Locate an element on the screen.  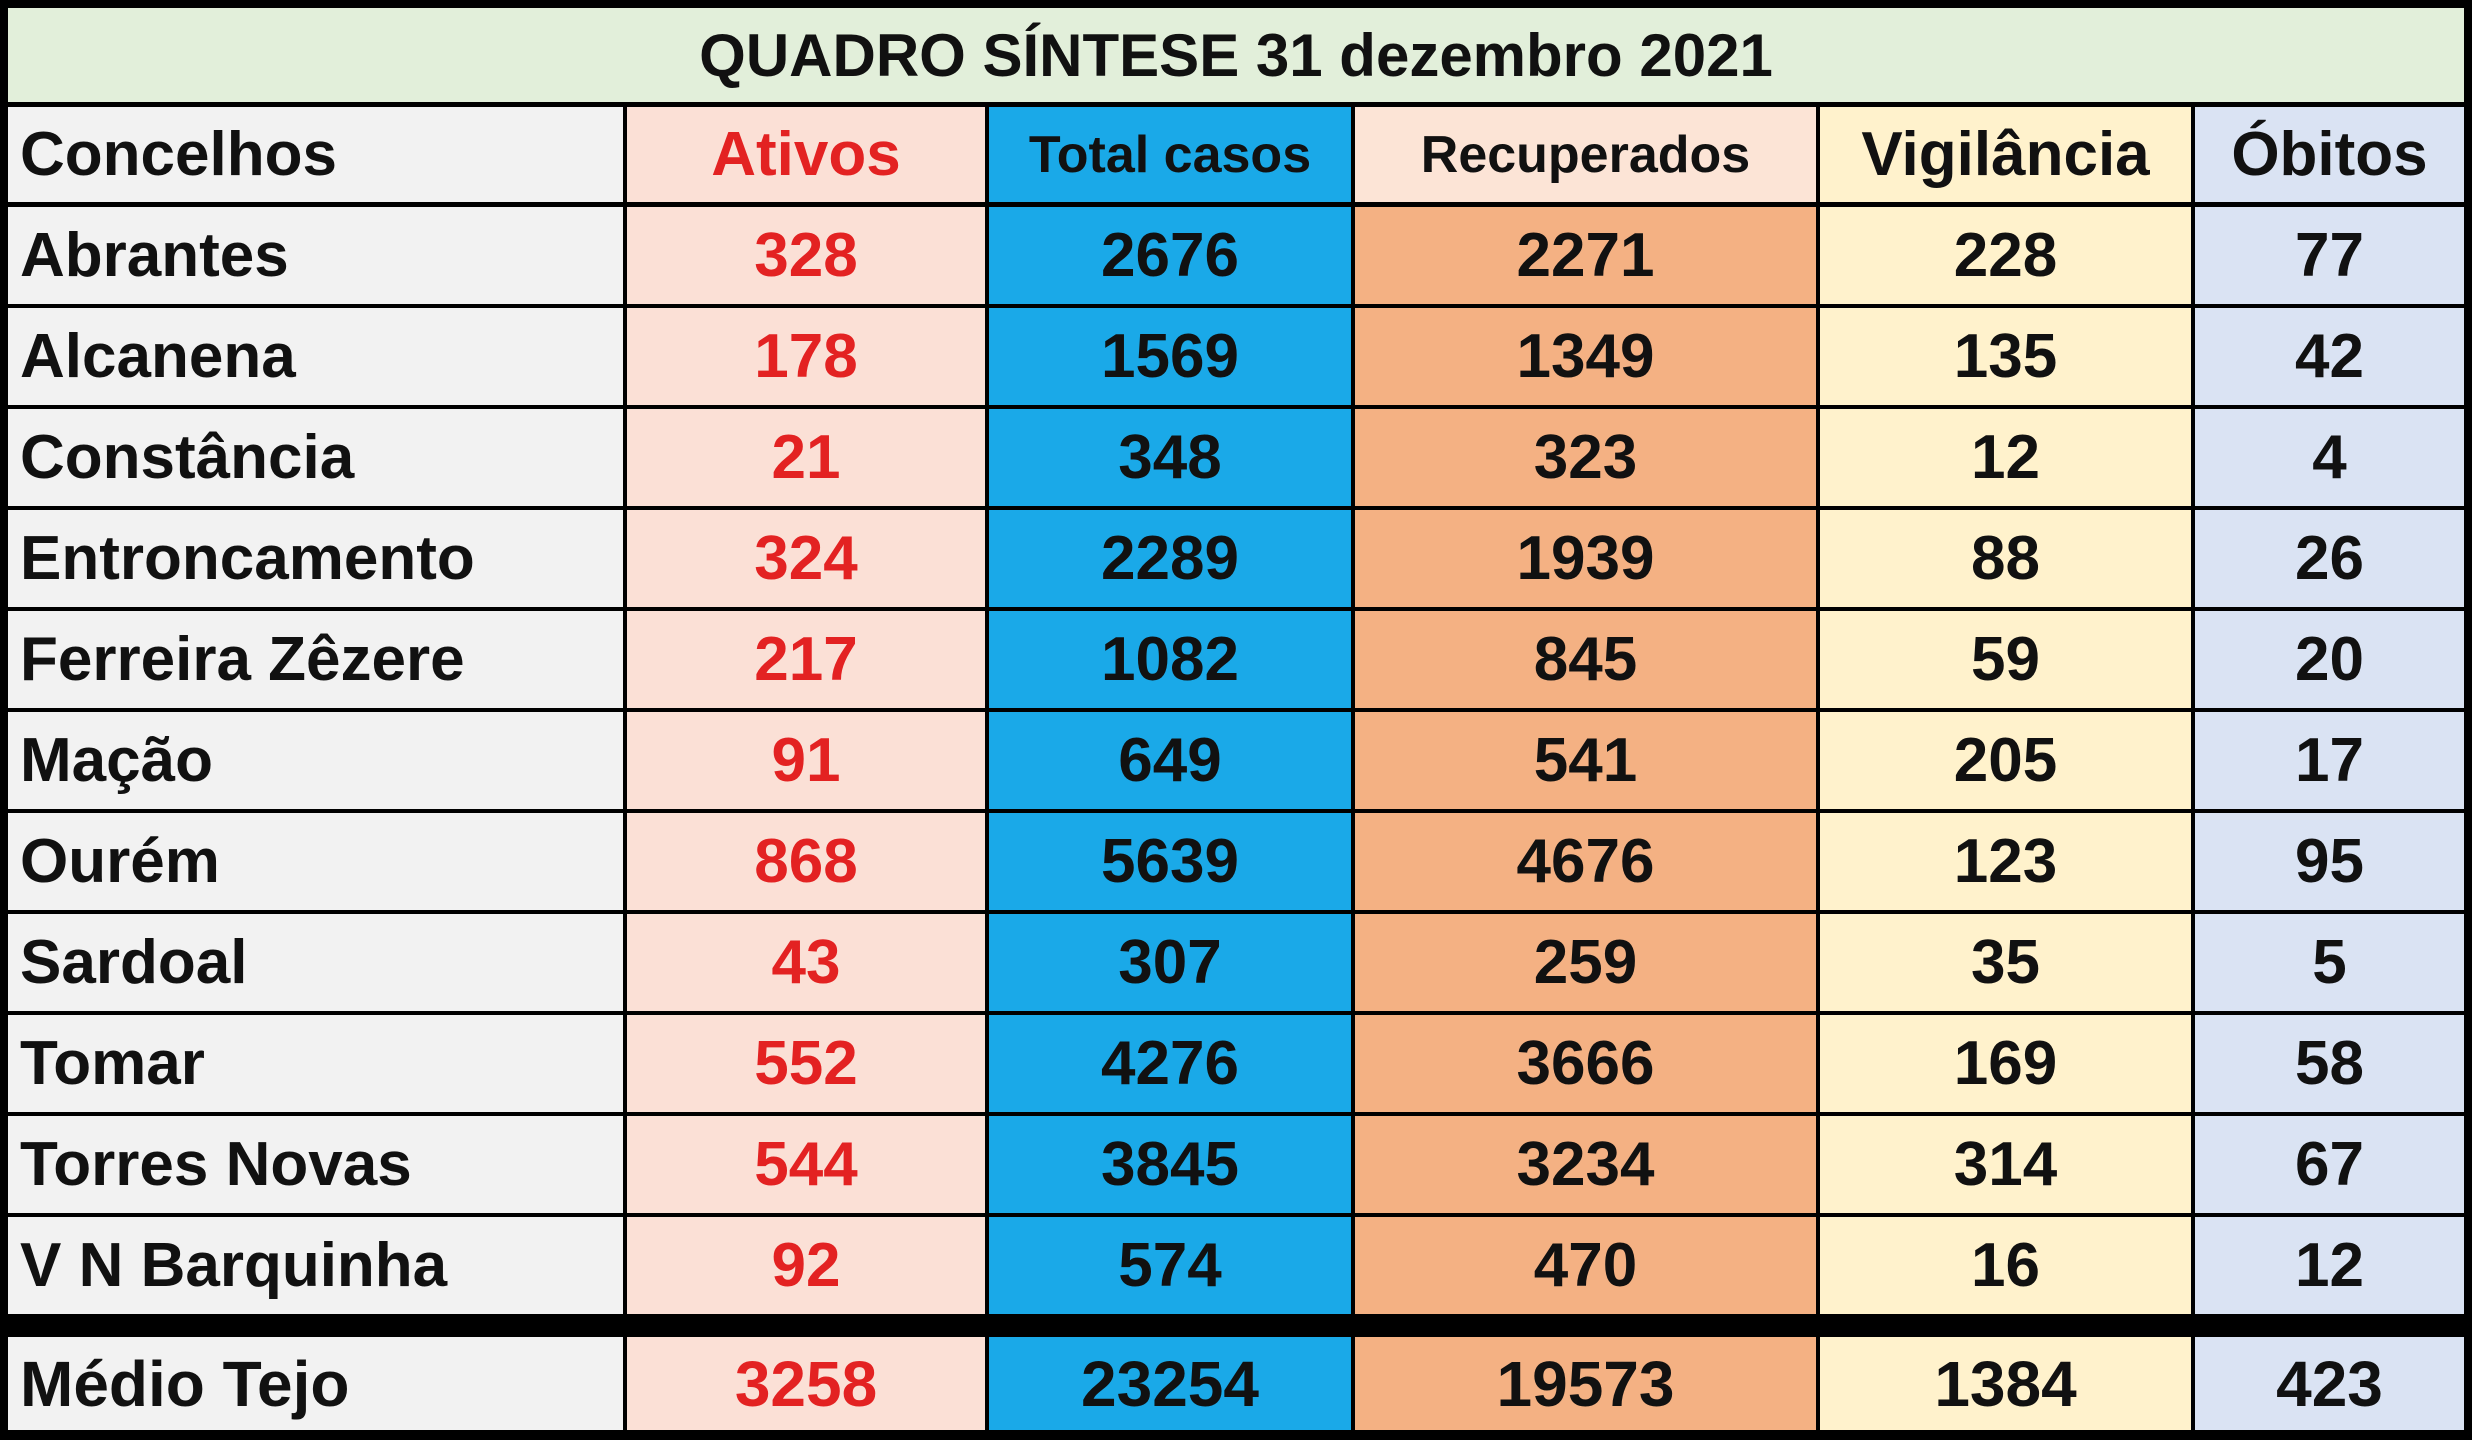
table-cell: 91 is located at coordinates (806, 760).